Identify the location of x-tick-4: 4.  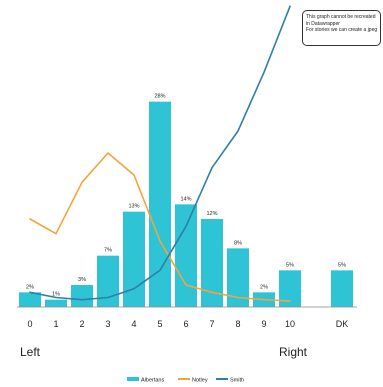
(133, 324).